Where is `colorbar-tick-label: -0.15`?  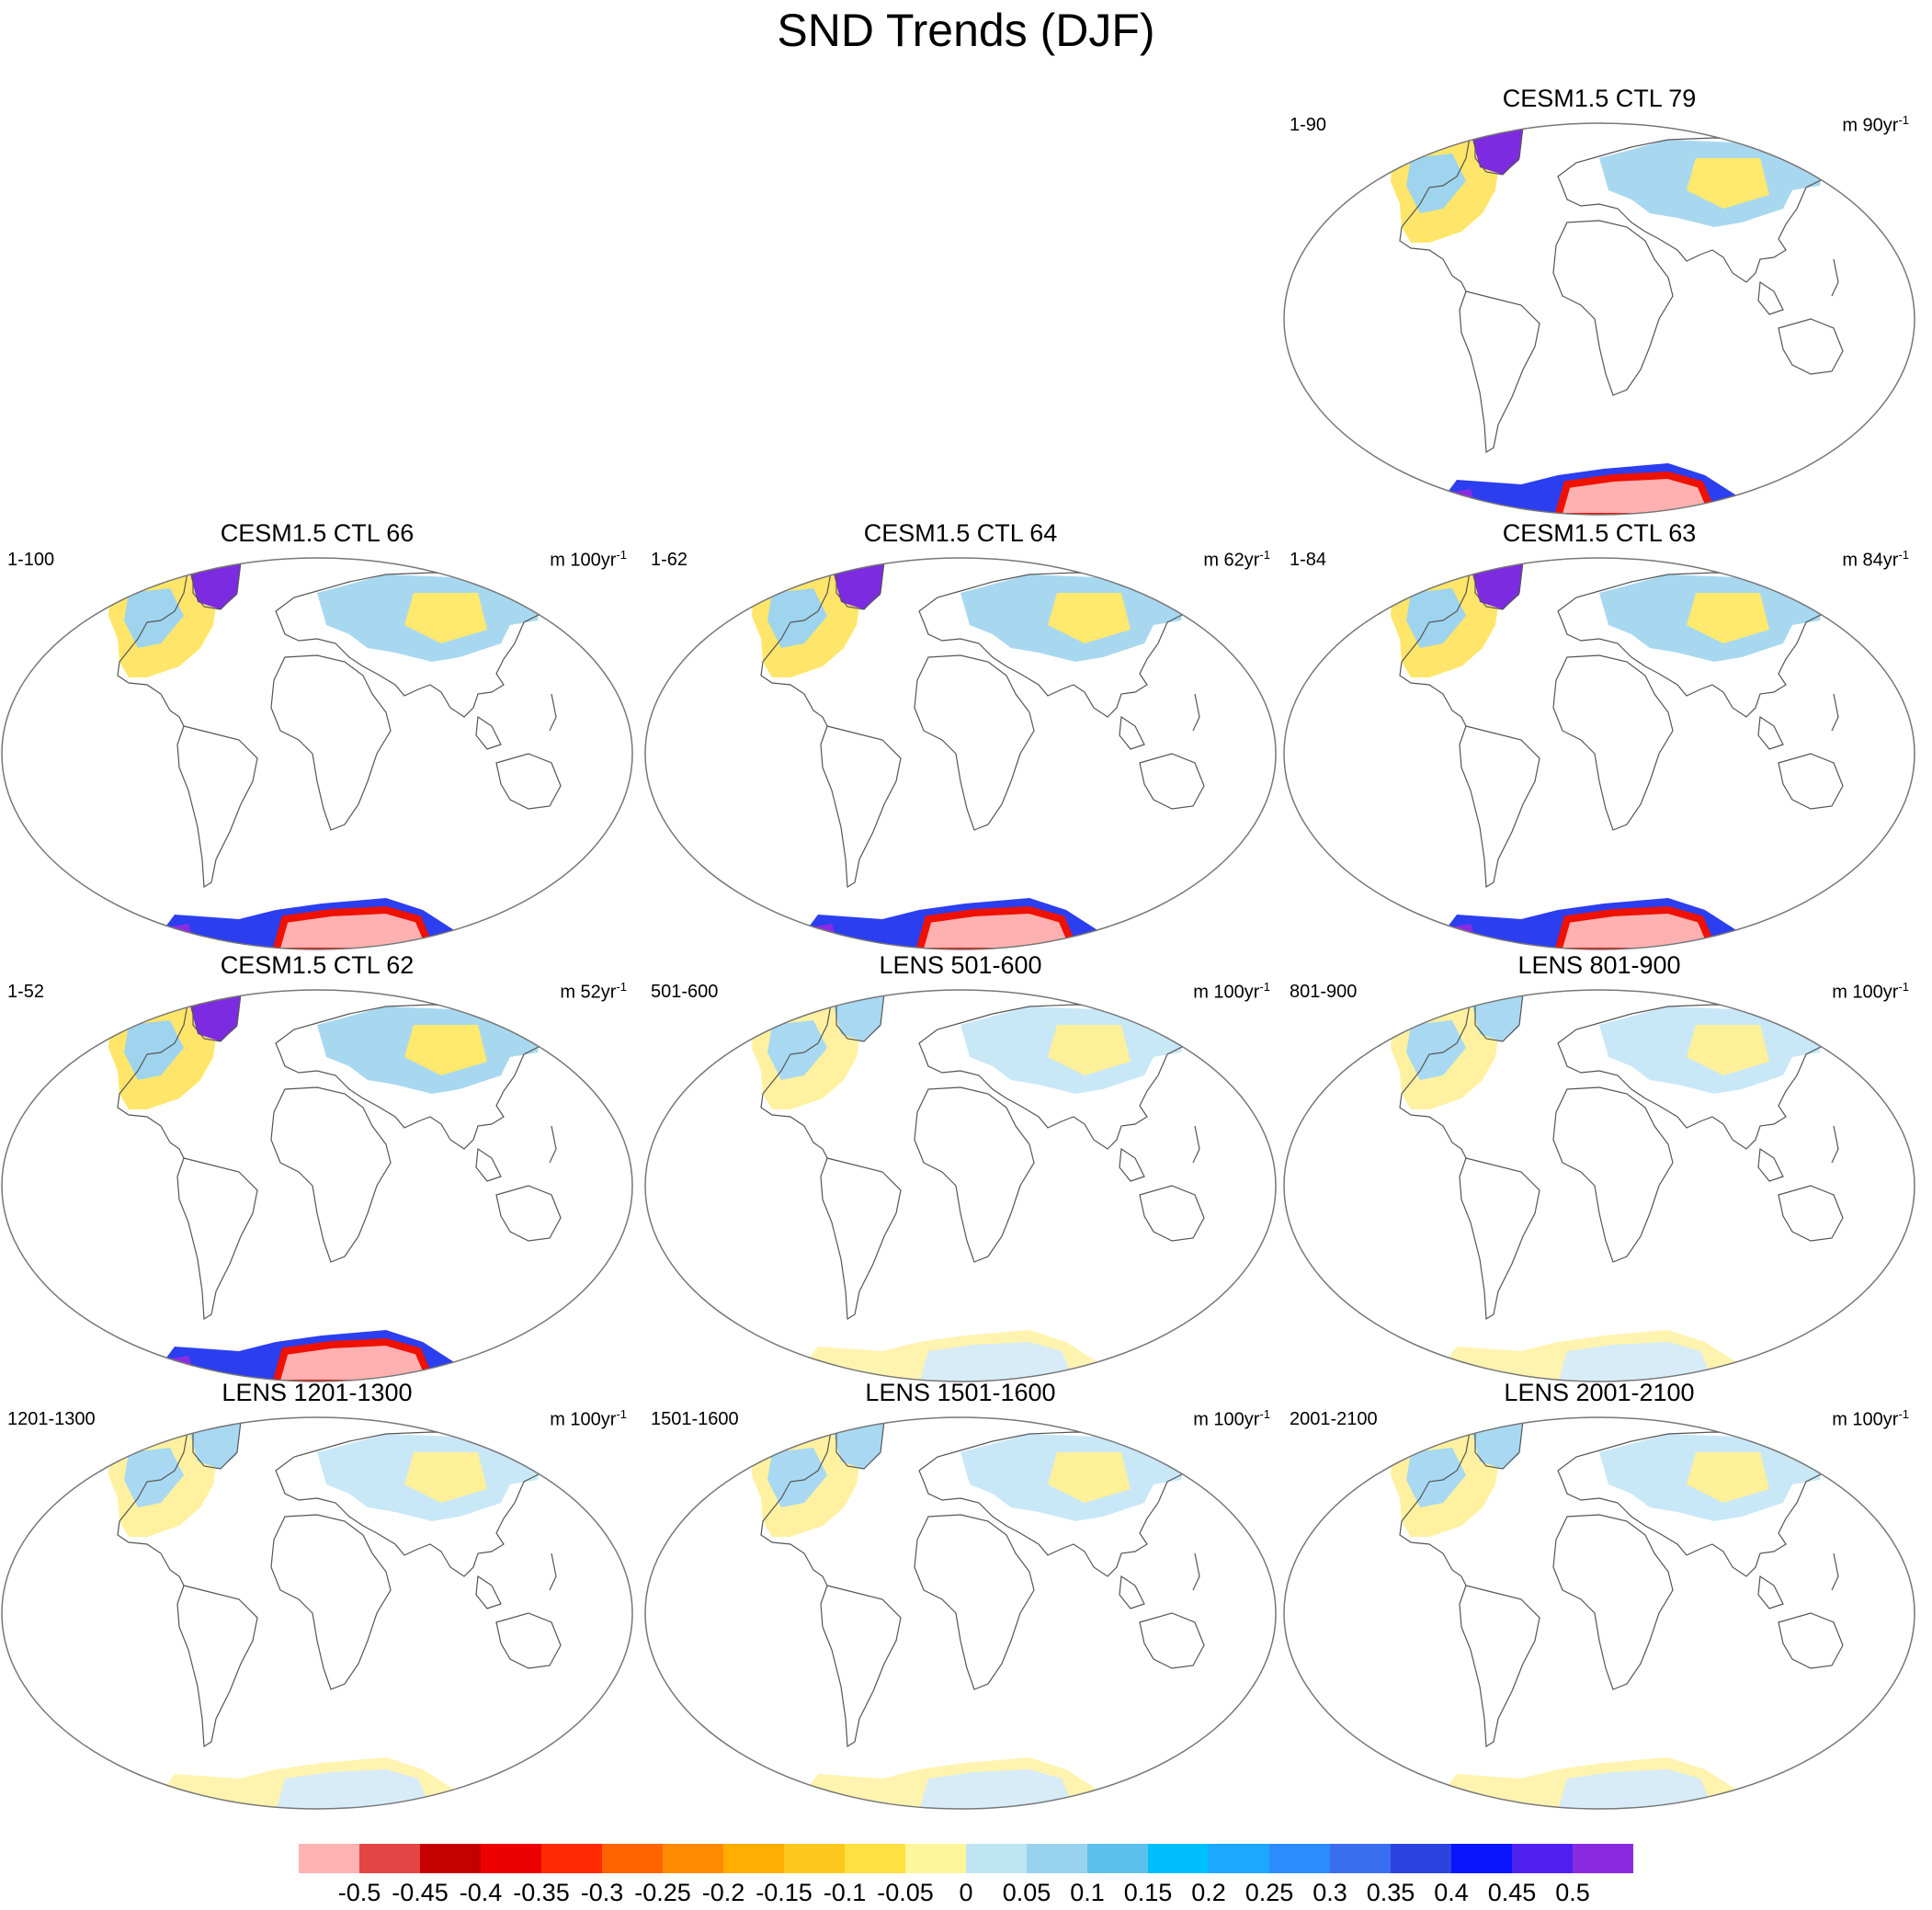 colorbar-tick-label: -0.15 is located at coordinates (785, 1892).